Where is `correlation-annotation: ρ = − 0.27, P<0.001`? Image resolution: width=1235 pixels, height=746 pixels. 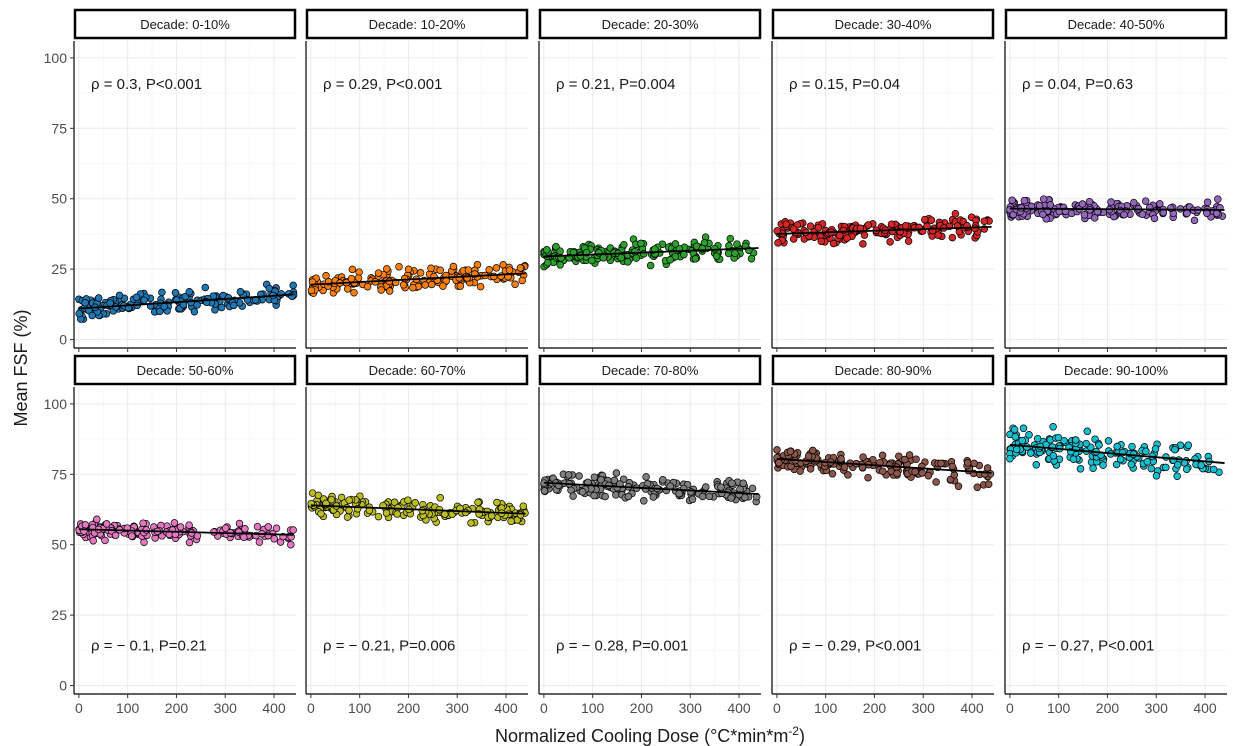
correlation-annotation: ρ = − 0.27, P<0.001 is located at coordinates (1088, 646).